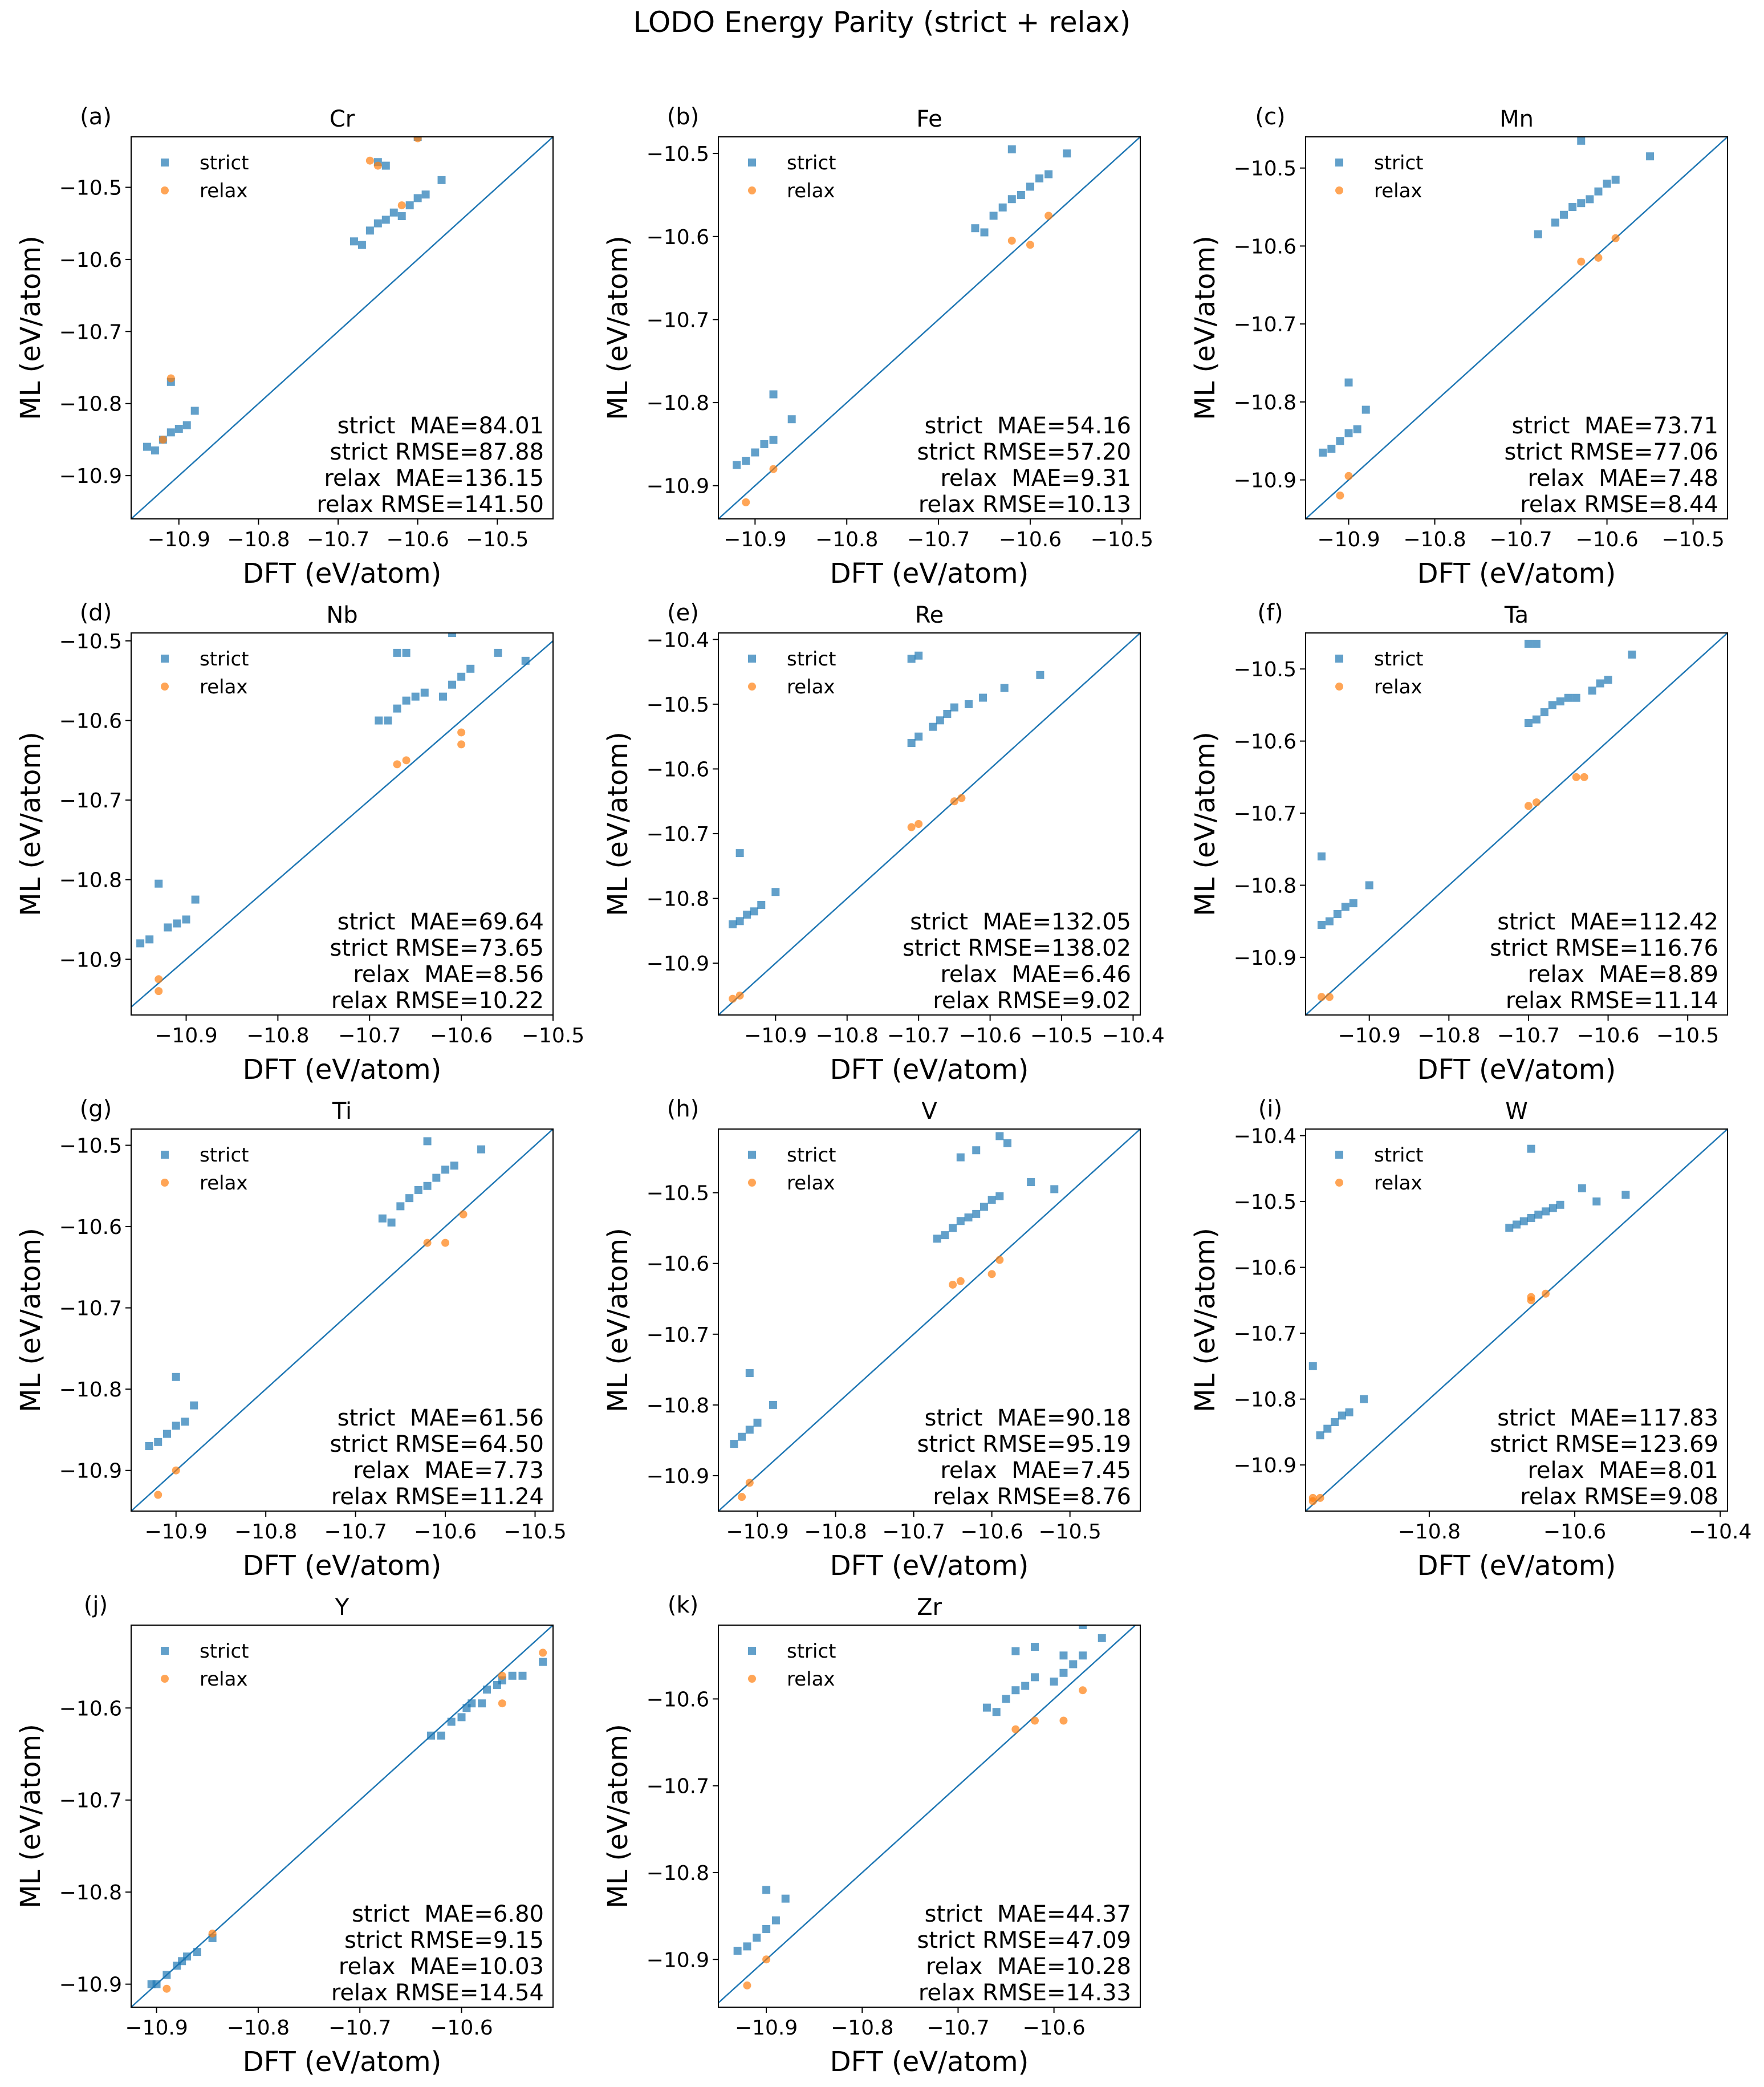 This screenshot has height=2087, width=1764. Describe the element at coordinates (96, 613) in the screenshot. I see `panel-letter: (d)` at that location.